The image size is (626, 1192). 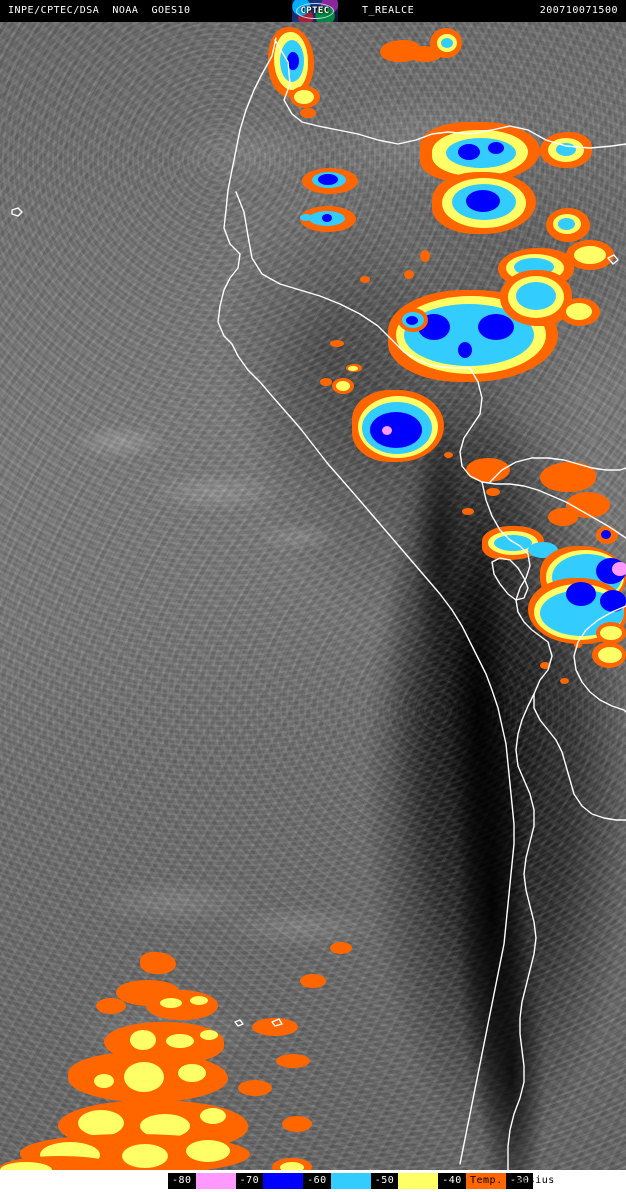 I want to click on border-chile-argentina, so click(x=579, y=731).